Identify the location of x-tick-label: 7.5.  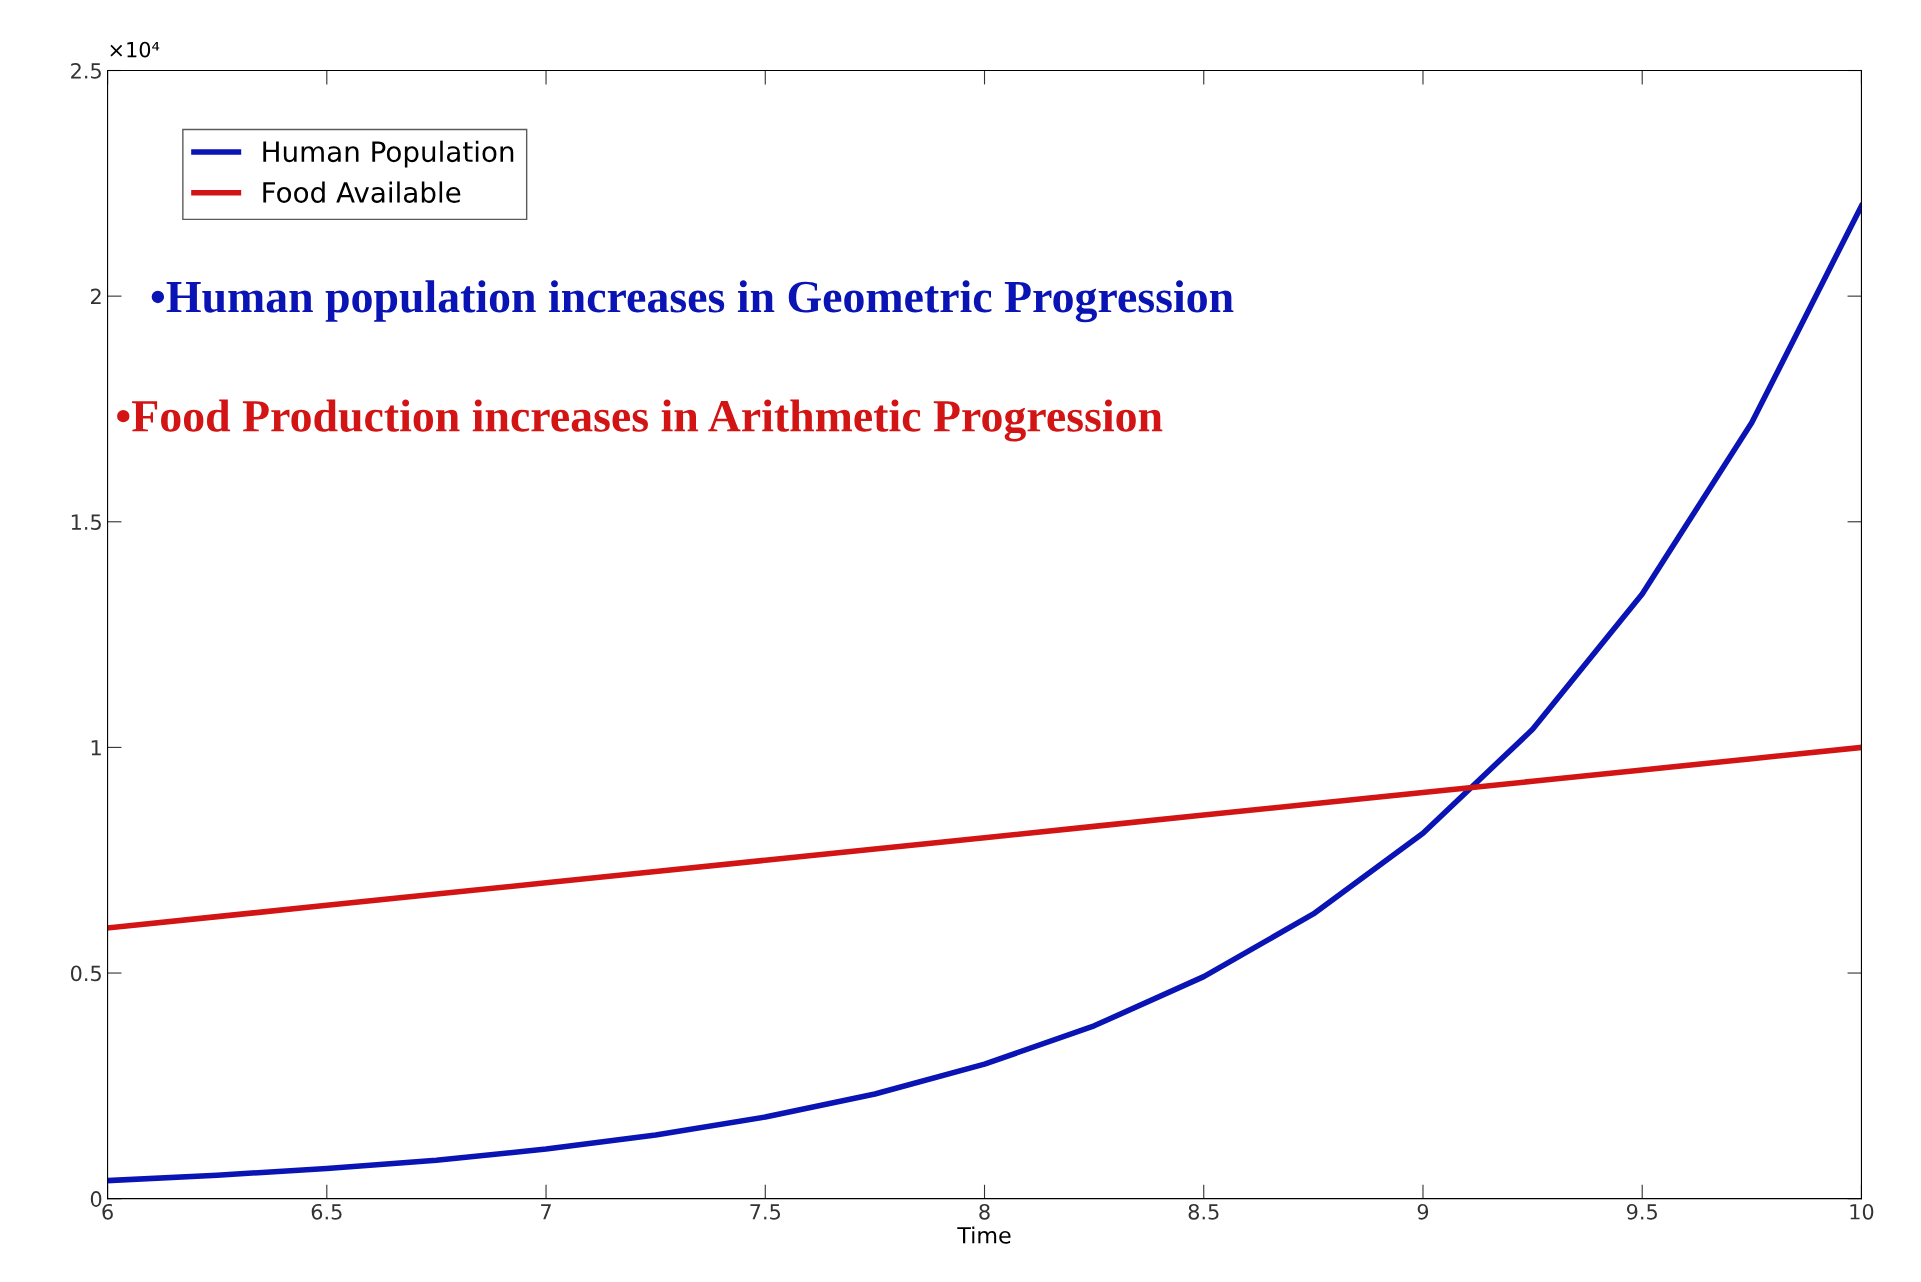
(765, 1212).